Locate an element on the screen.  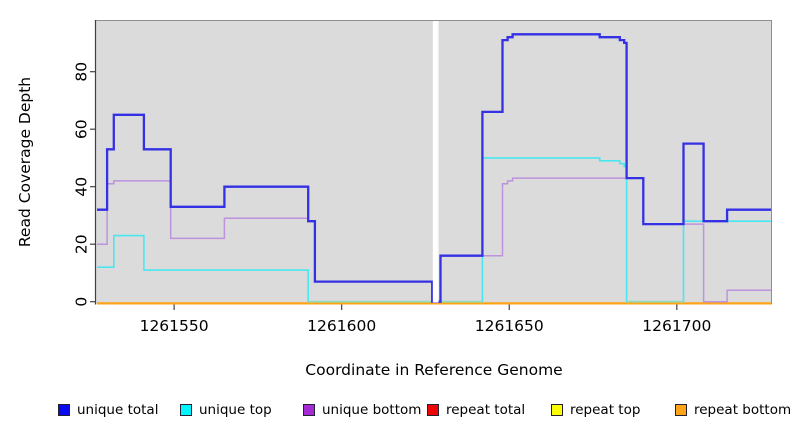
x-tick-label: 1261650 is located at coordinates (509, 326).